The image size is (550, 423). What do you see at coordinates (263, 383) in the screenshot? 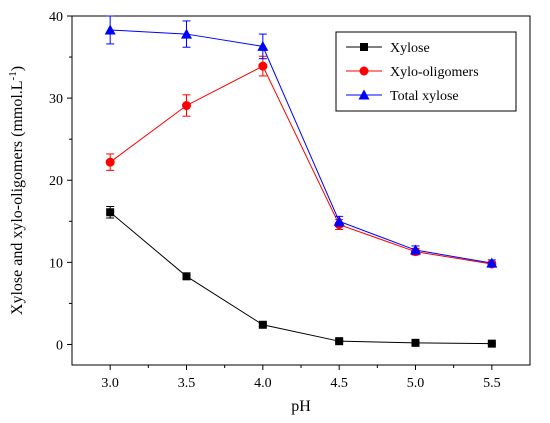
I see `x-tick-label: 4.0` at bounding box center [263, 383].